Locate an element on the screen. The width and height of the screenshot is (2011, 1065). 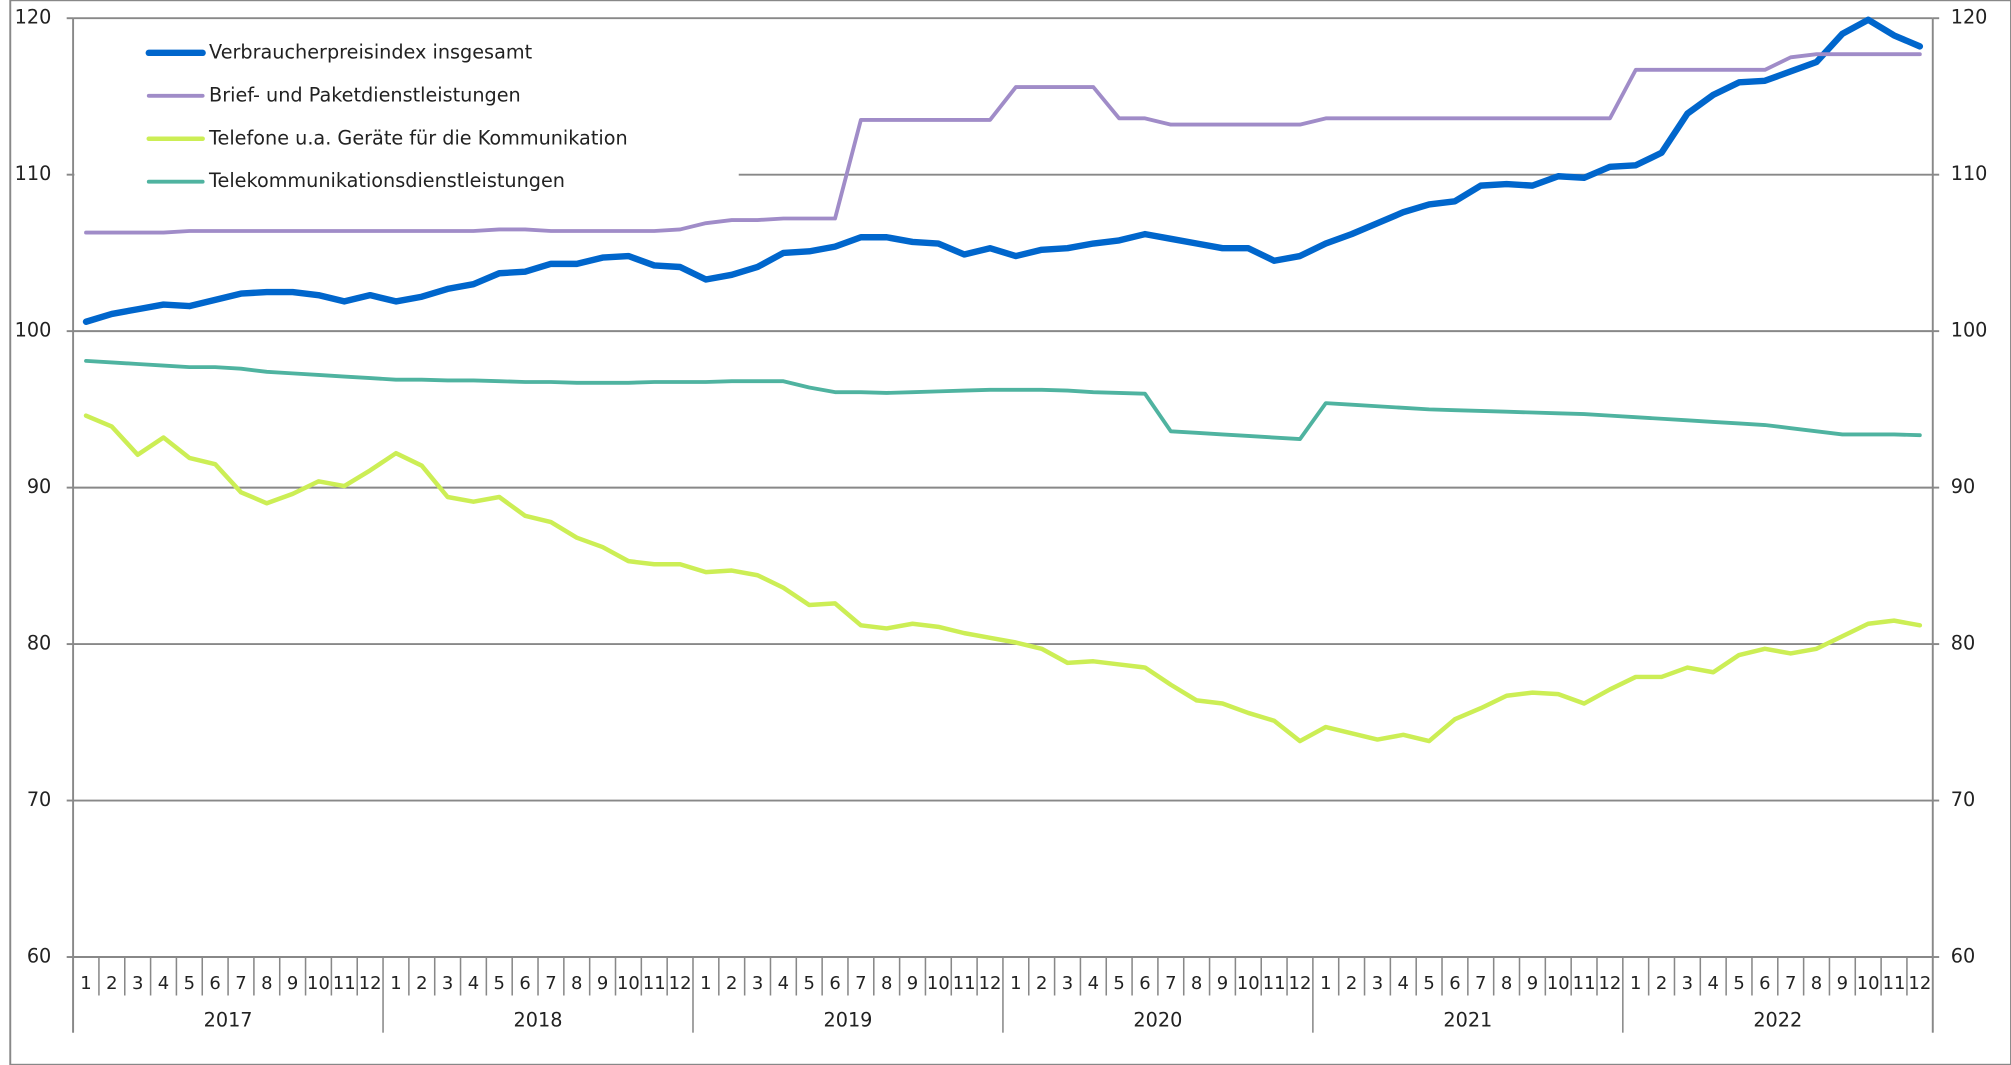
y-tick-label: 120 is located at coordinates (33, 17).